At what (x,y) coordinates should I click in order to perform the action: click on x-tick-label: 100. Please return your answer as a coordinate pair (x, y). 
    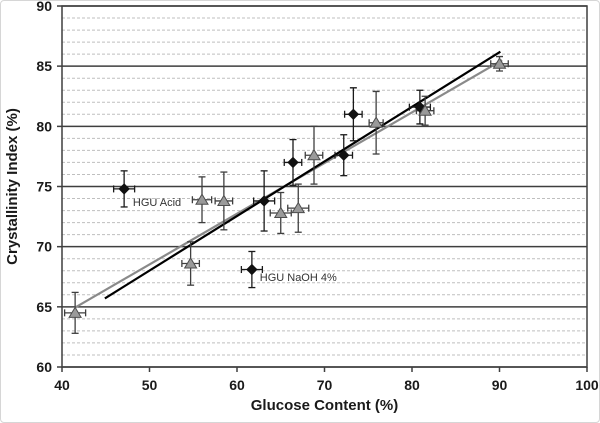
    Looking at the image, I should click on (587, 385).